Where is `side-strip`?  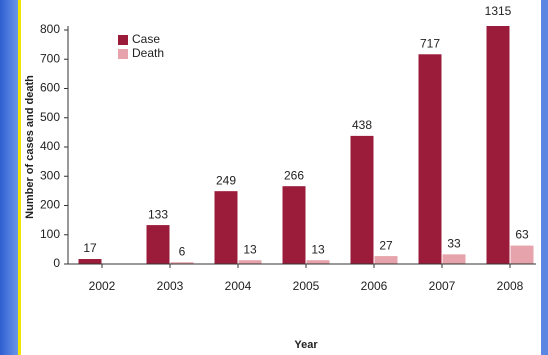 side-strip is located at coordinates (9, 177).